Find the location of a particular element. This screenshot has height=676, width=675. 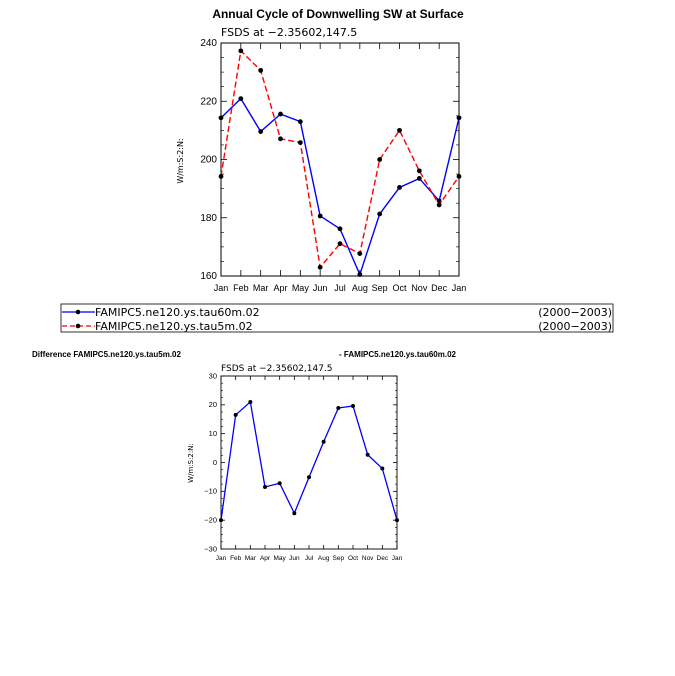

bottom-chart-x-tick-label: Jul is located at coordinates (309, 558).